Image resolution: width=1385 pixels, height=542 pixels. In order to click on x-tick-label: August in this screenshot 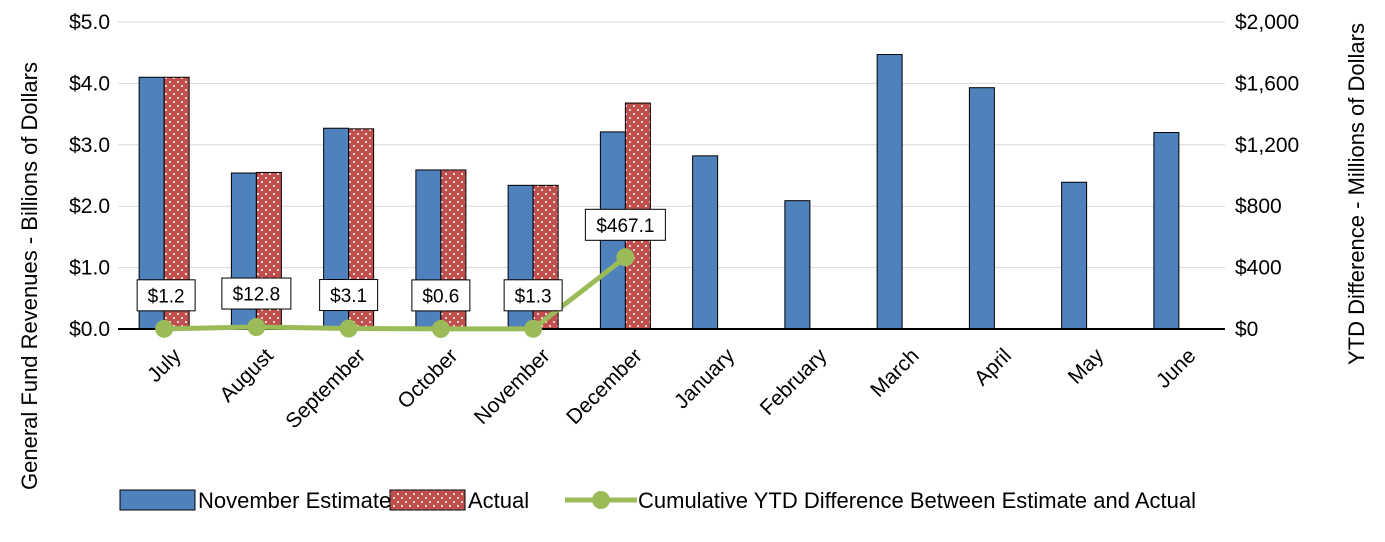, I will do `click(246, 375)`.